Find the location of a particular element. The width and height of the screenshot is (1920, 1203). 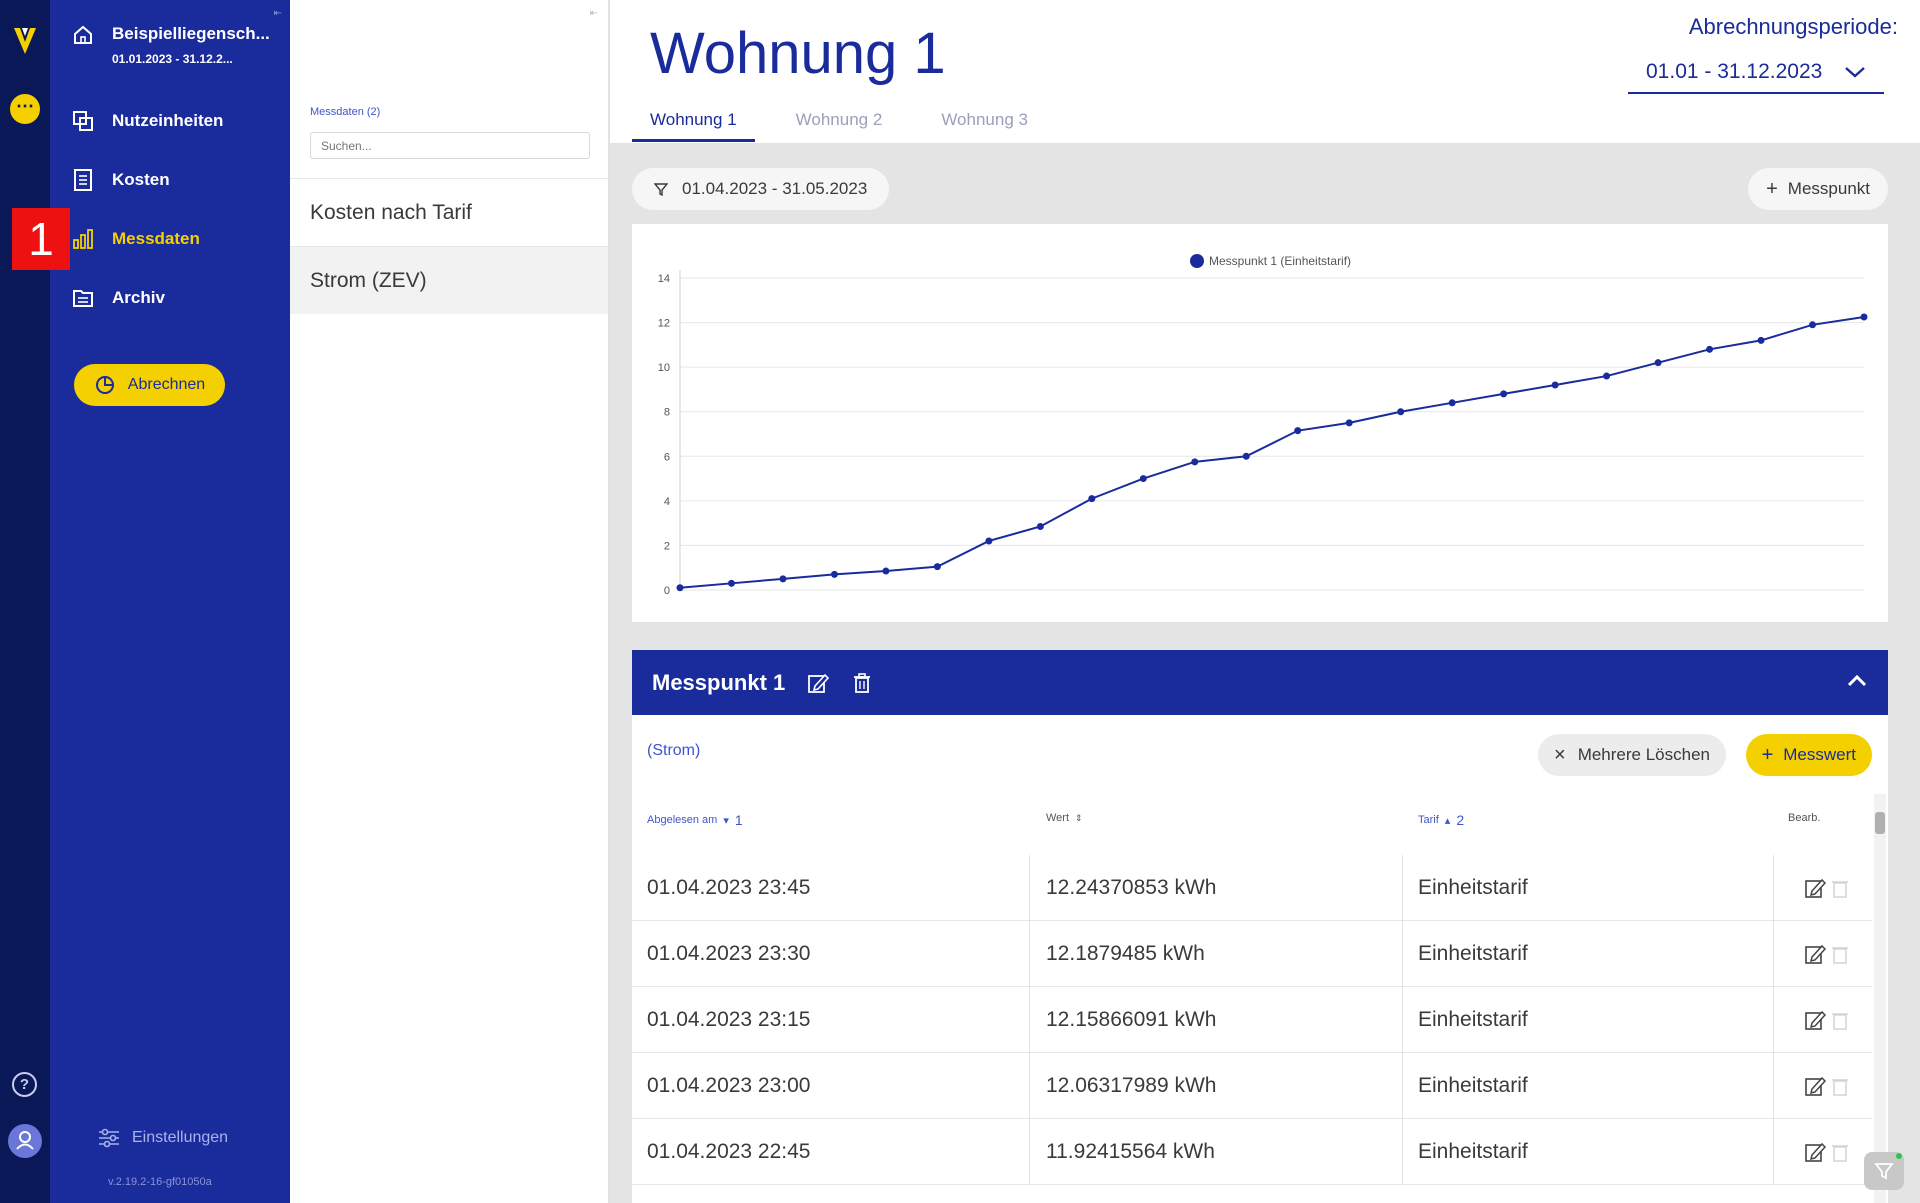

app-version: v.2.19.2-16-gf01050a is located at coordinates (160, 1182).